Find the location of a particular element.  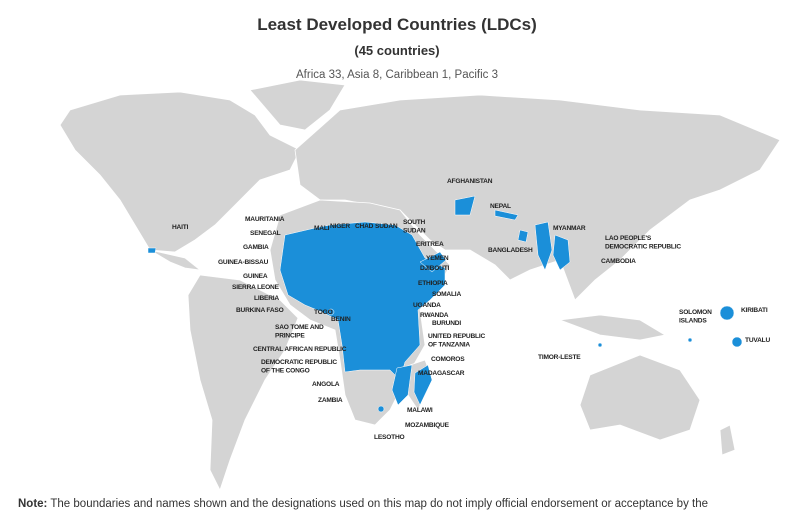

country-label: TIMOR-LESTE is located at coordinates (559, 357).